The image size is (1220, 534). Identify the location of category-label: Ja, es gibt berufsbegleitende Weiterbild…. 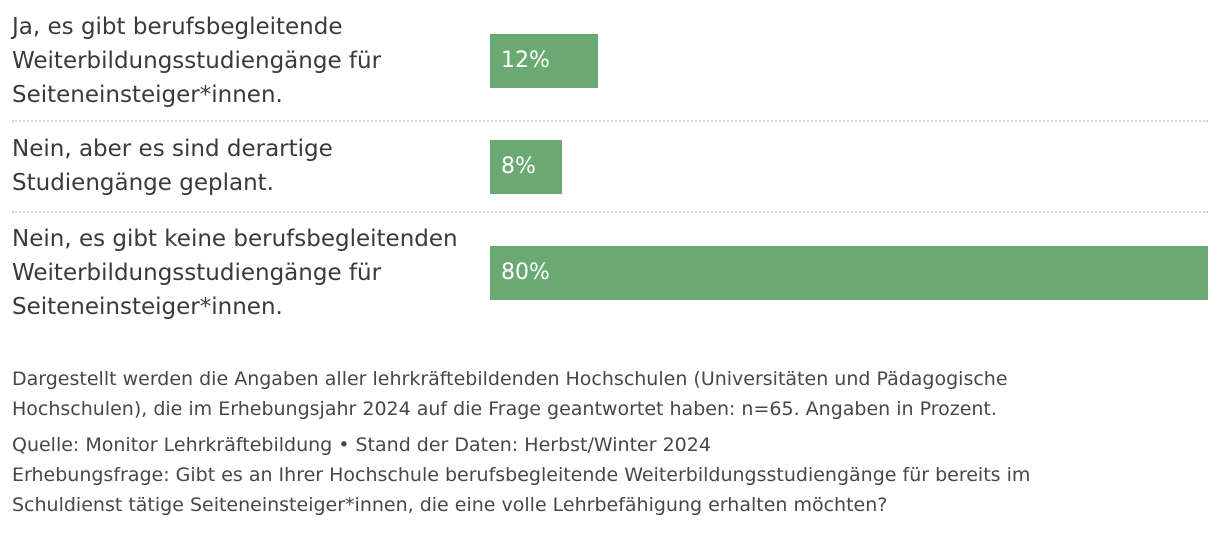
(247, 61).